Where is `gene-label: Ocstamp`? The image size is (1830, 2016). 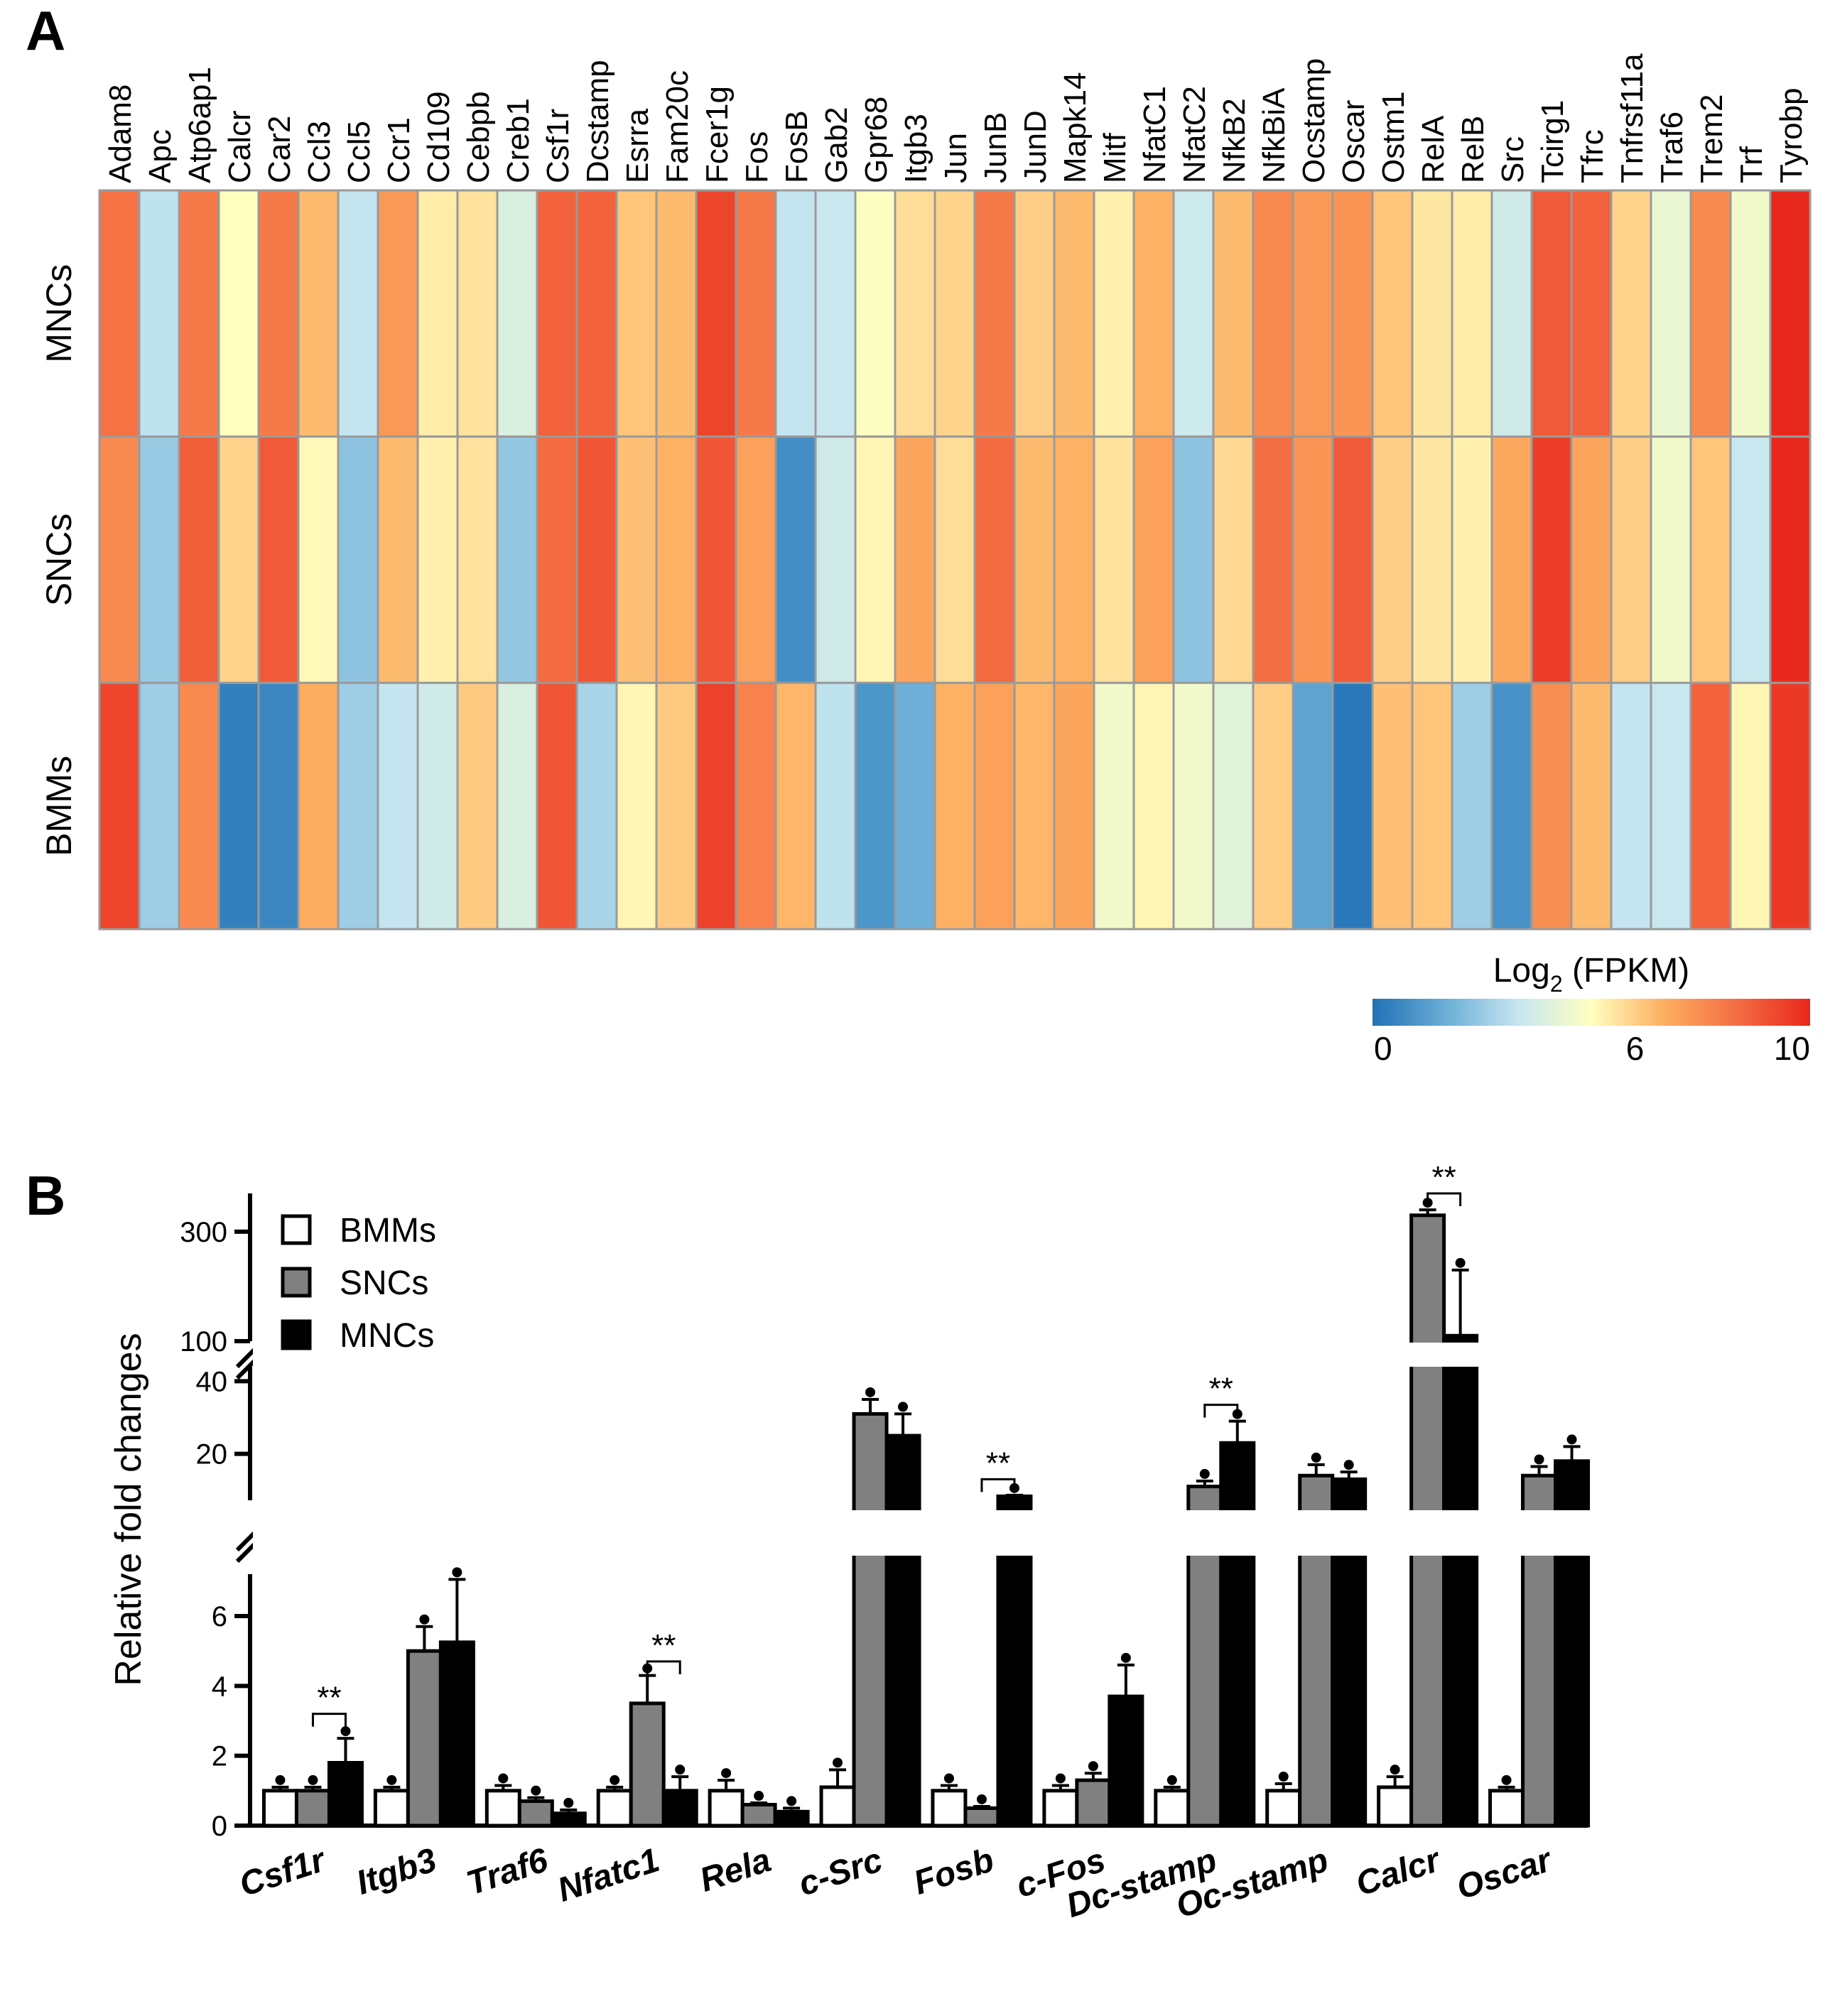 gene-label: Ocstamp is located at coordinates (1313, 121).